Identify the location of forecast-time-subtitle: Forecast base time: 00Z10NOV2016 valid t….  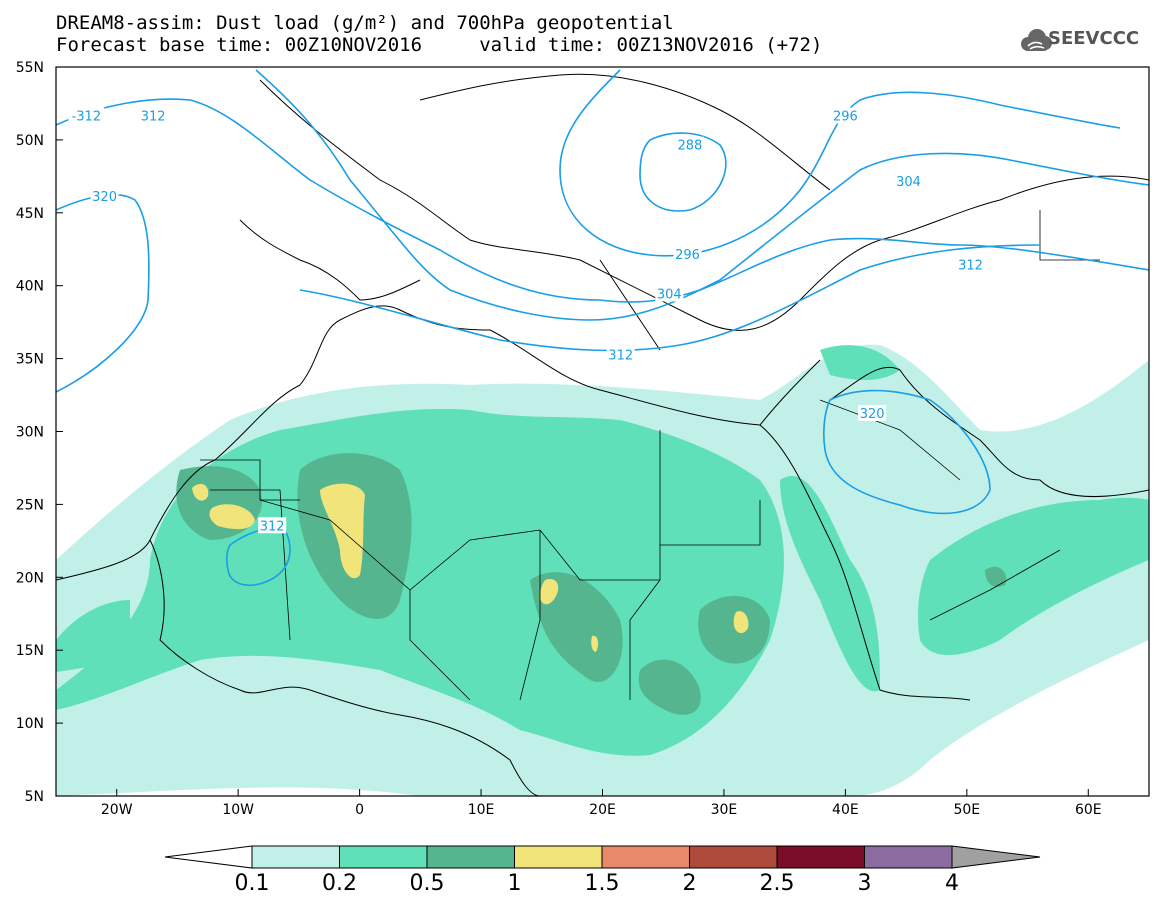
(439, 45).